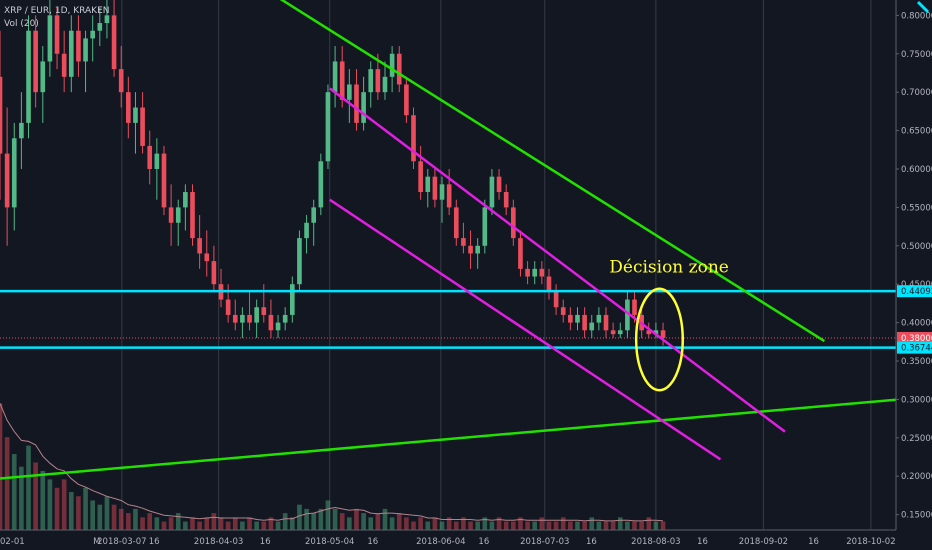  I want to click on time-axis, so click(466, 540).